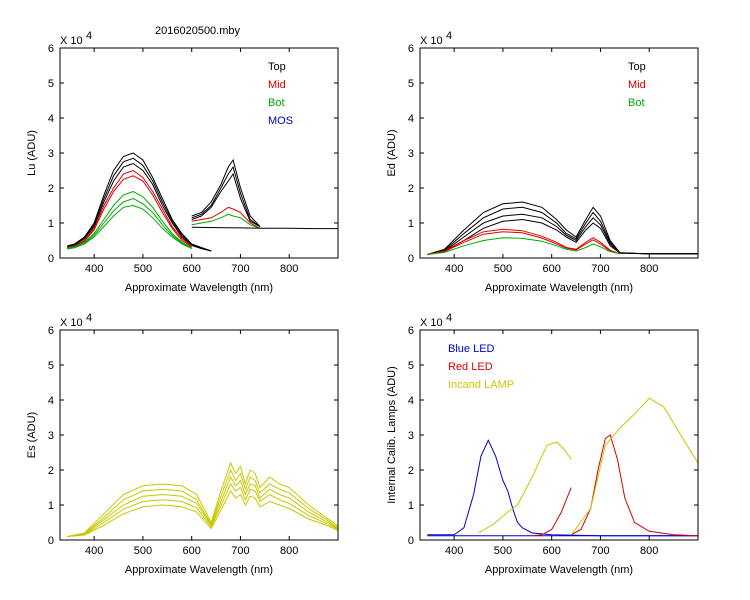 Image resolution: width=750 pixels, height=600 pixels. What do you see at coordinates (51, 471) in the screenshot?
I see `es-ytick-label: 2` at bounding box center [51, 471].